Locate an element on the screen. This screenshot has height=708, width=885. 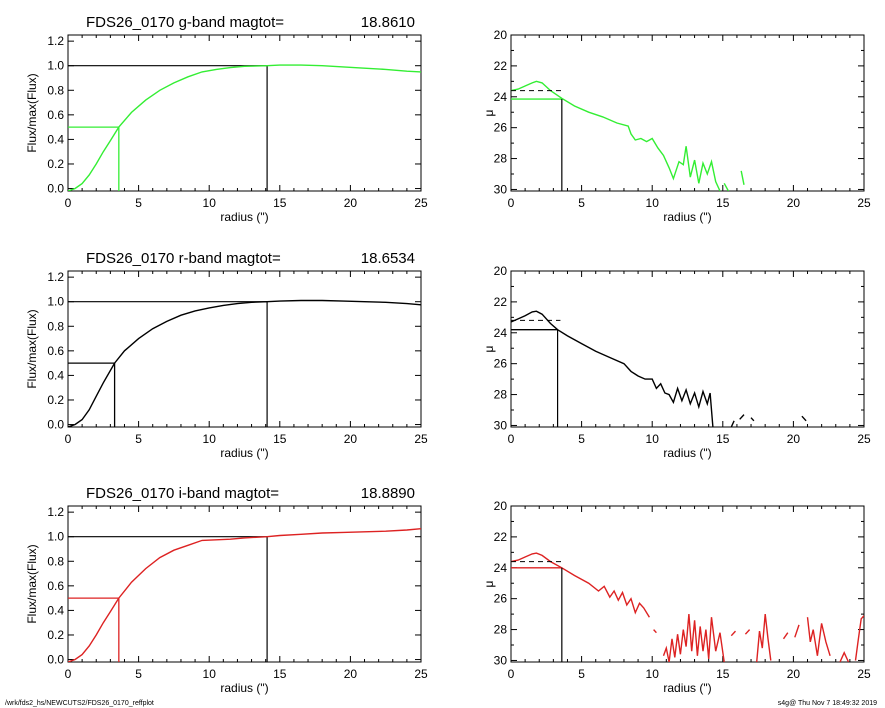
y-axis-label: μ is located at coordinates (489, 348).